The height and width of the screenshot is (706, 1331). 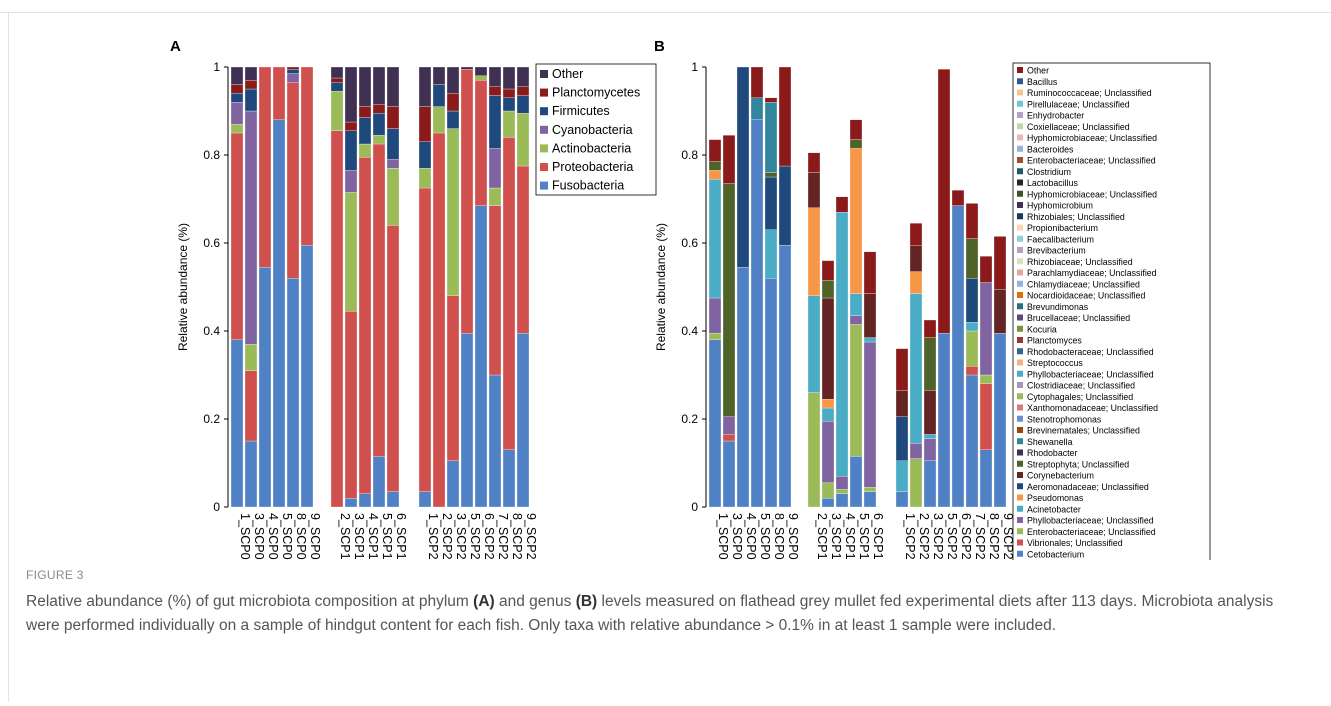 I want to click on legend-b-label: Lactobacillus, so click(x=1052, y=183).